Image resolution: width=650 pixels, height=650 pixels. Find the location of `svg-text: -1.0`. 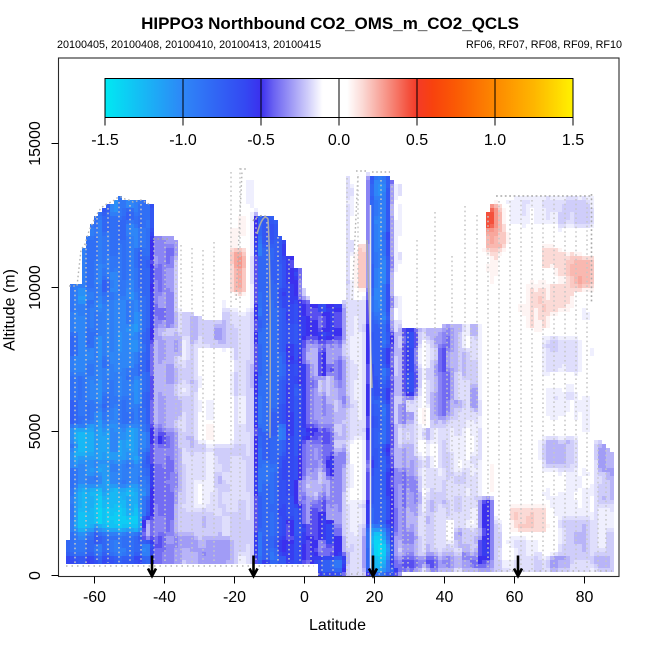

svg-text: -1.0 is located at coordinates (183, 140).